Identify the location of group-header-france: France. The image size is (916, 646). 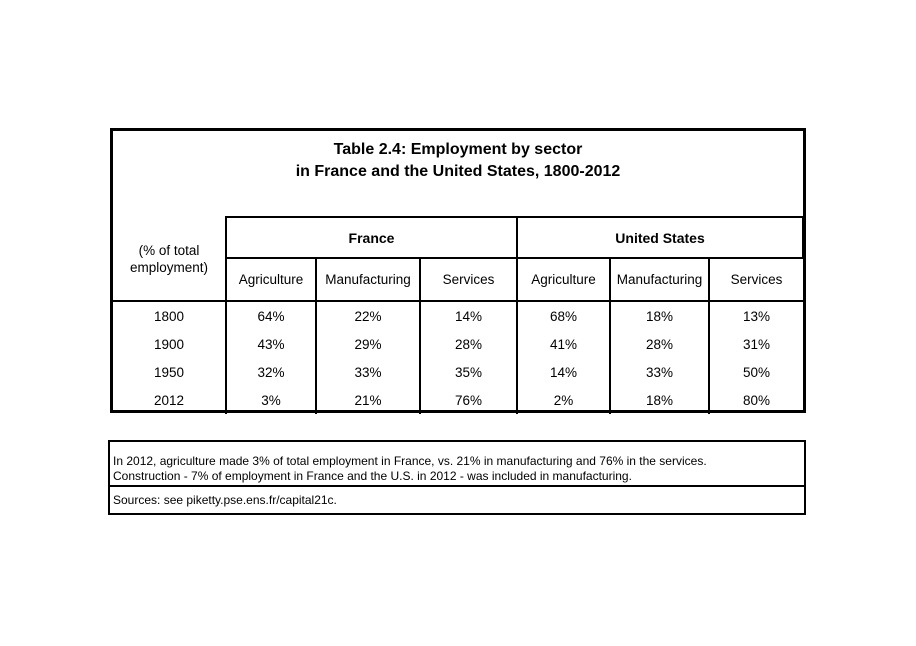
(371, 237).